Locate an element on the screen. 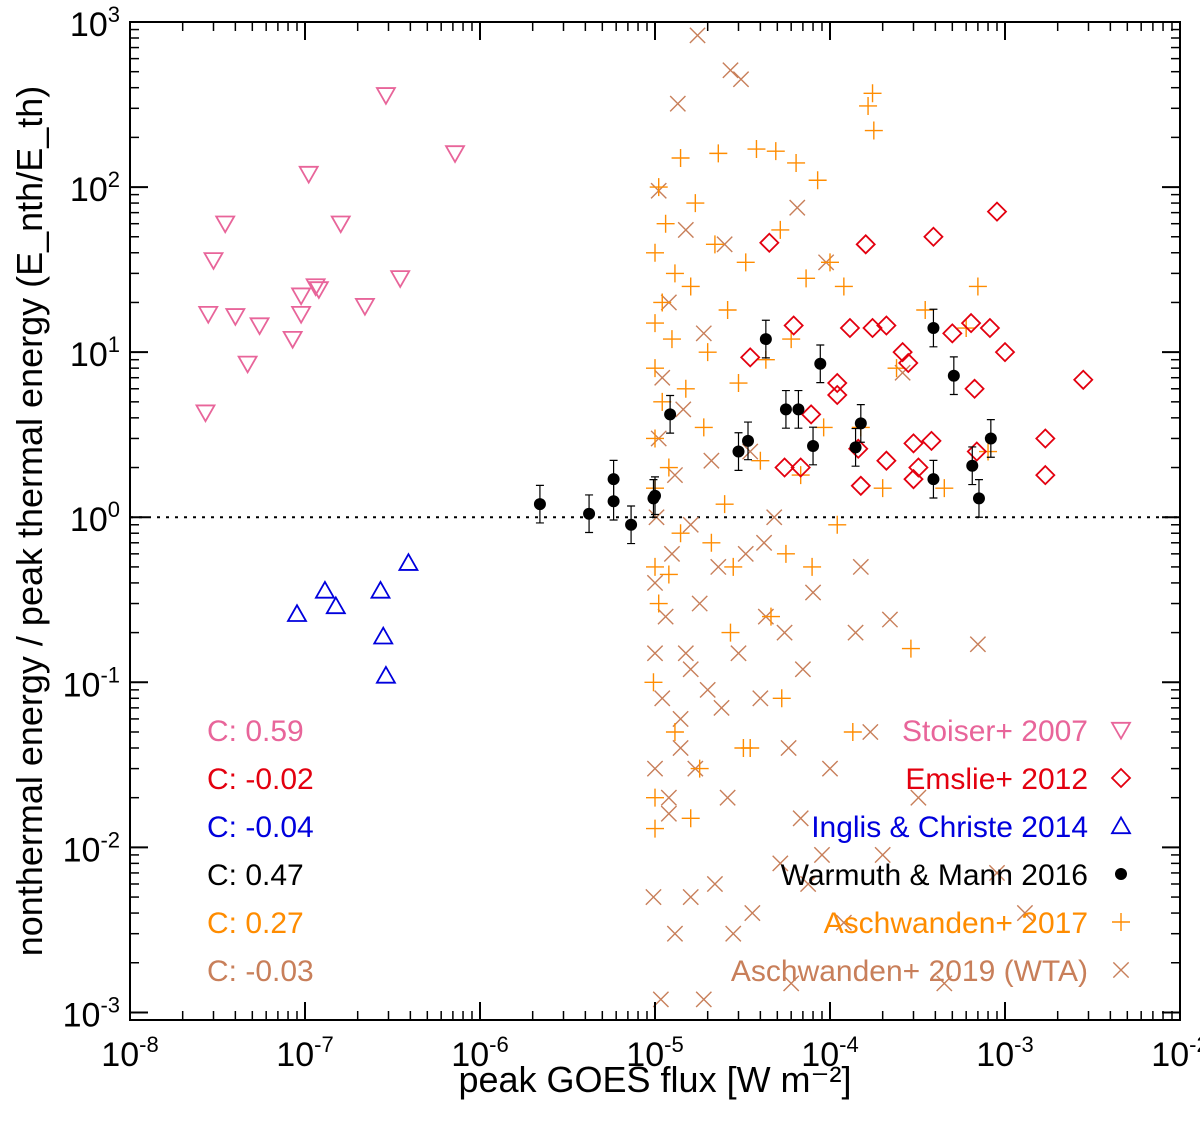  x-tick-label: 10⁻⁸ is located at coordinates (129, 1053).